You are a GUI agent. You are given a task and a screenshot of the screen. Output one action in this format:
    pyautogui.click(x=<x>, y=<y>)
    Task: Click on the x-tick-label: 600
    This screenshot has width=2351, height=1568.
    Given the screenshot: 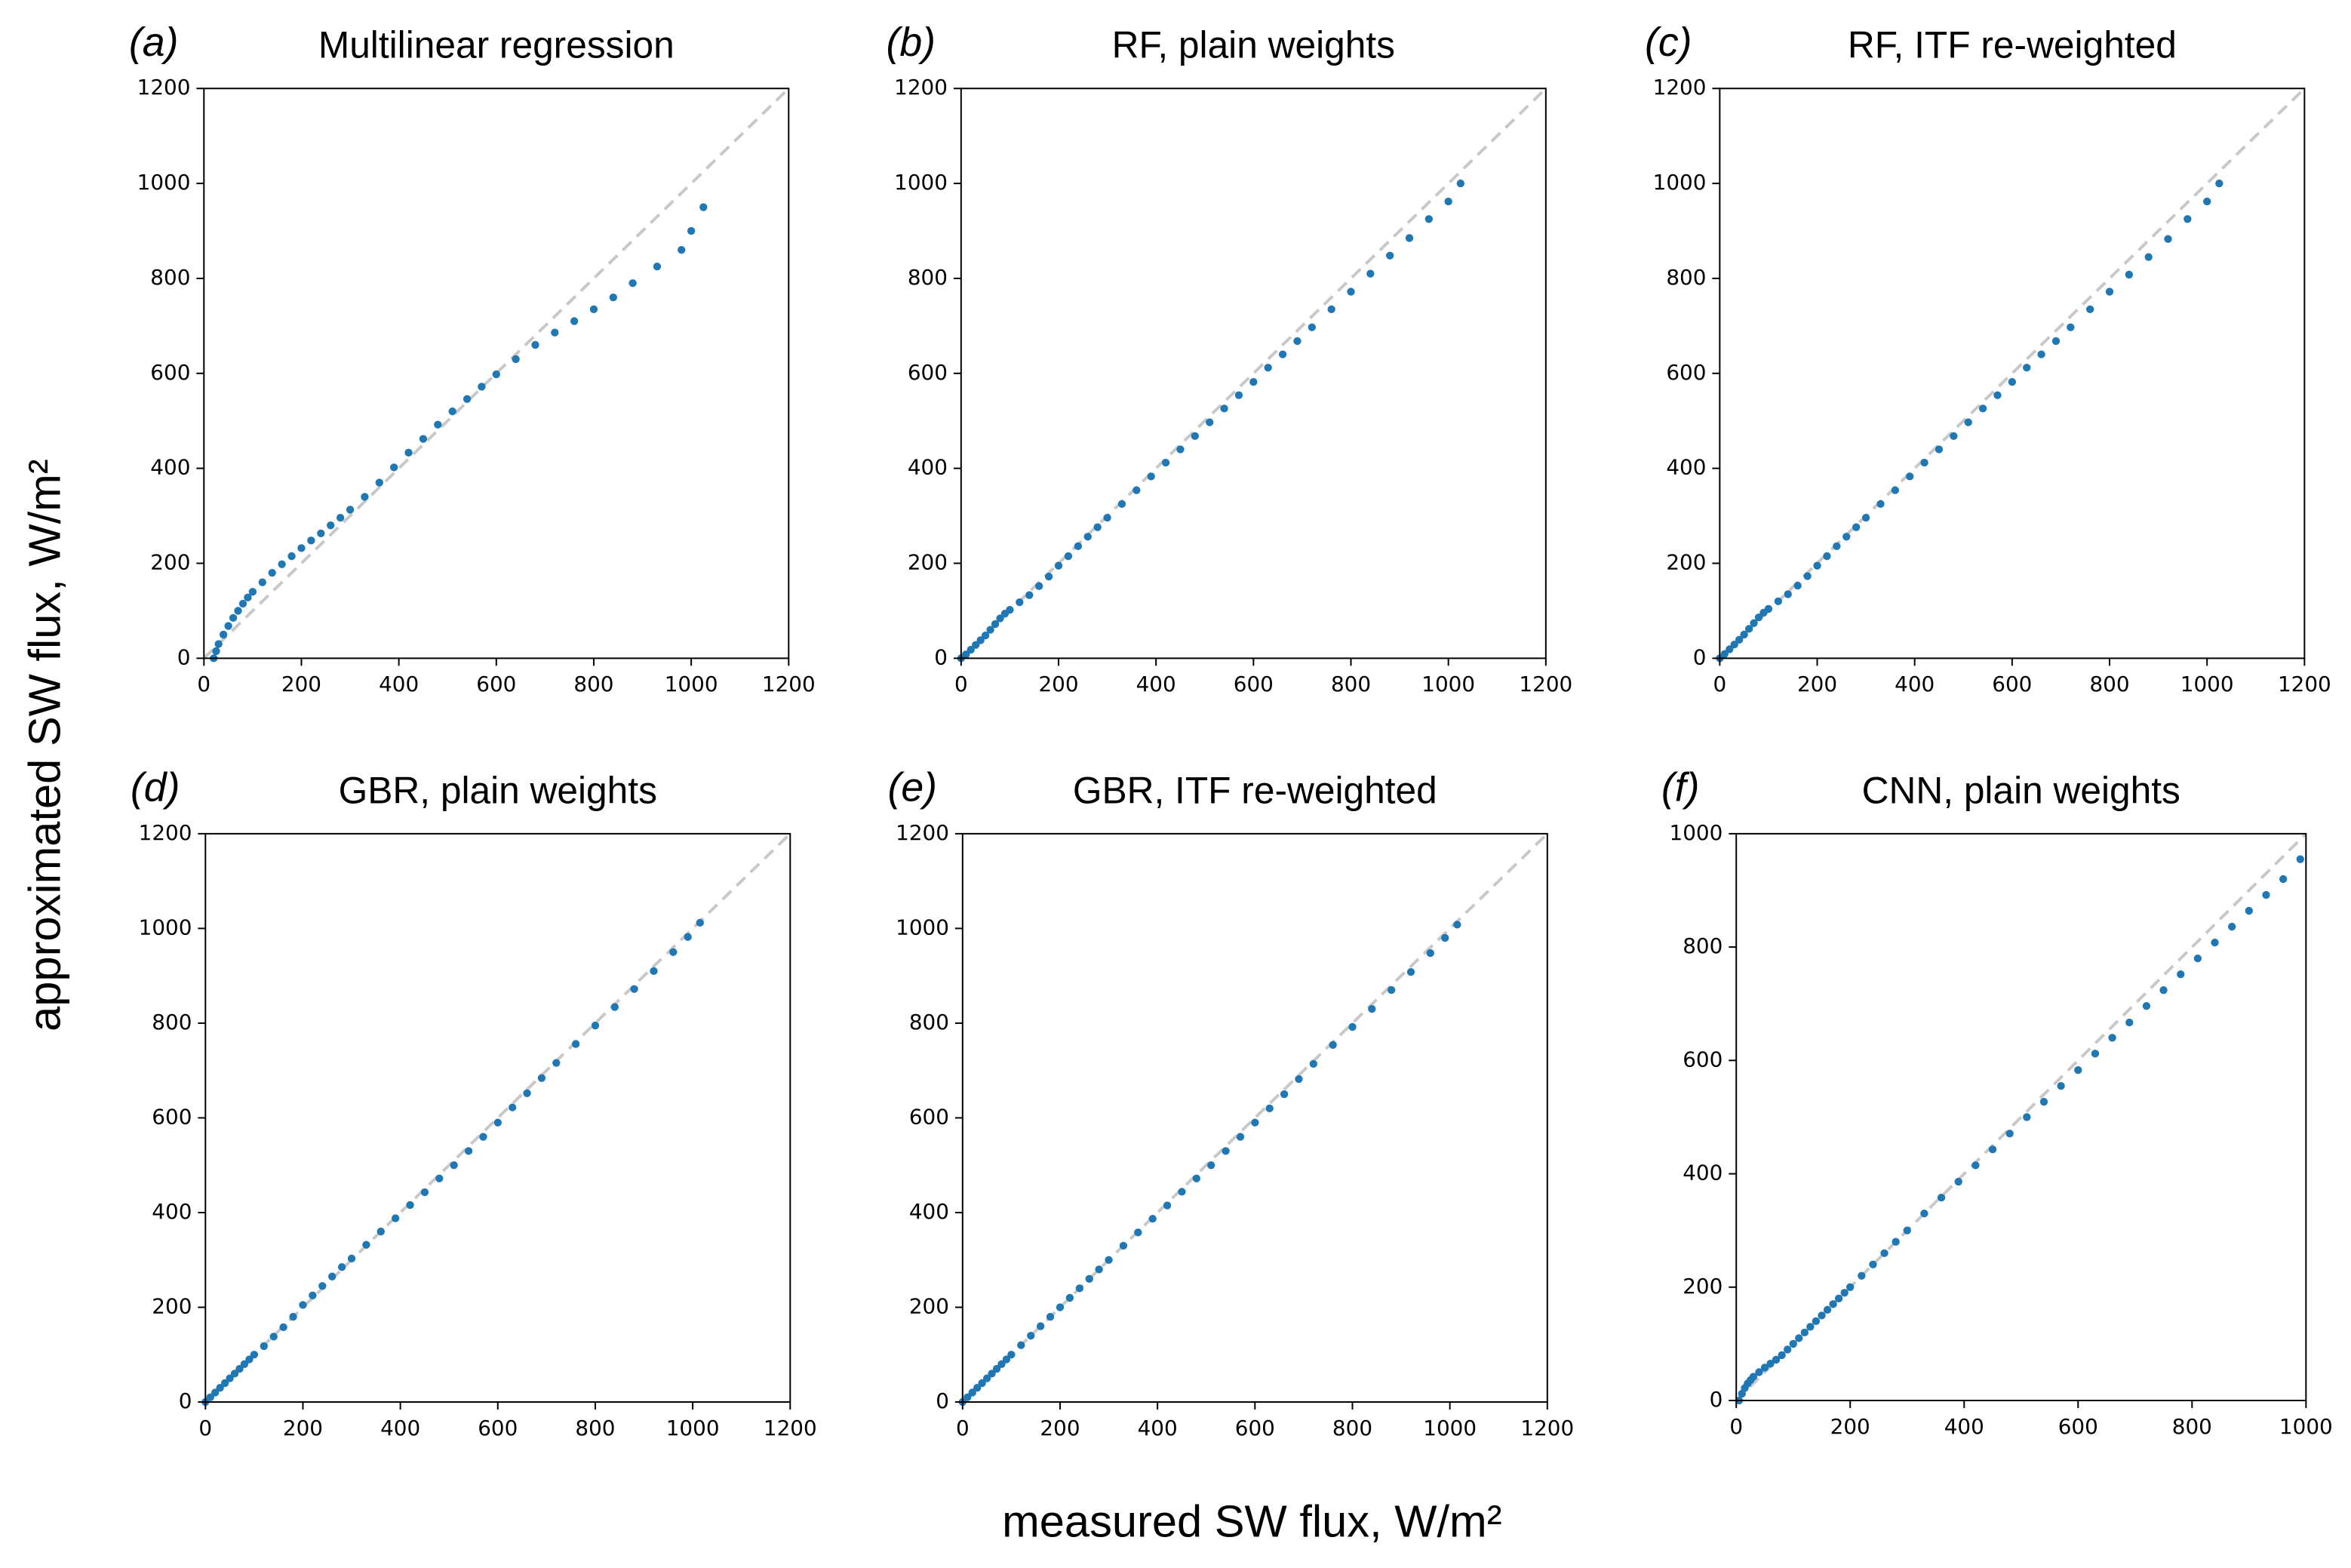 What is the action you would take?
    pyautogui.click(x=498, y=1428)
    